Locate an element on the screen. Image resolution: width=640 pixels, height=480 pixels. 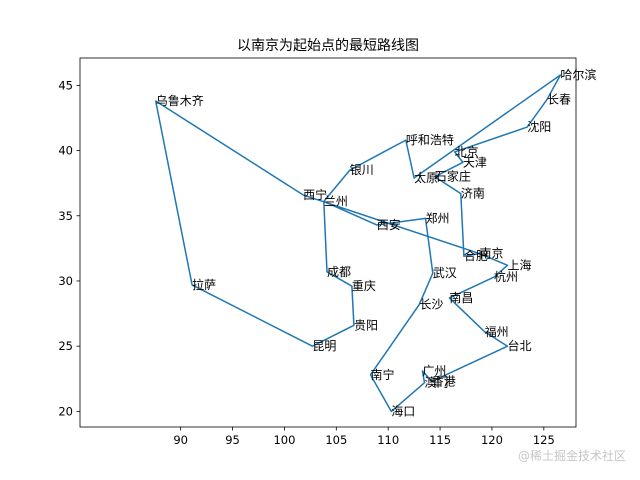
city-label: 石家庄 is located at coordinates (453, 176).